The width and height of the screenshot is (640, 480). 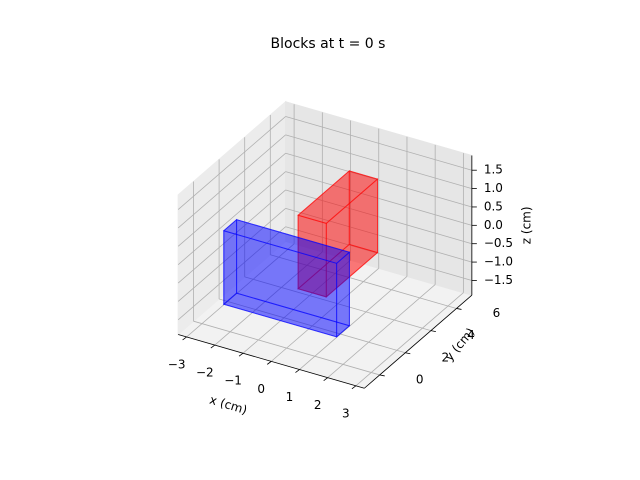 What do you see at coordinates (177, 364) in the screenshot?
I see `x-tick-label: −3` at bounding box center [177, 364].